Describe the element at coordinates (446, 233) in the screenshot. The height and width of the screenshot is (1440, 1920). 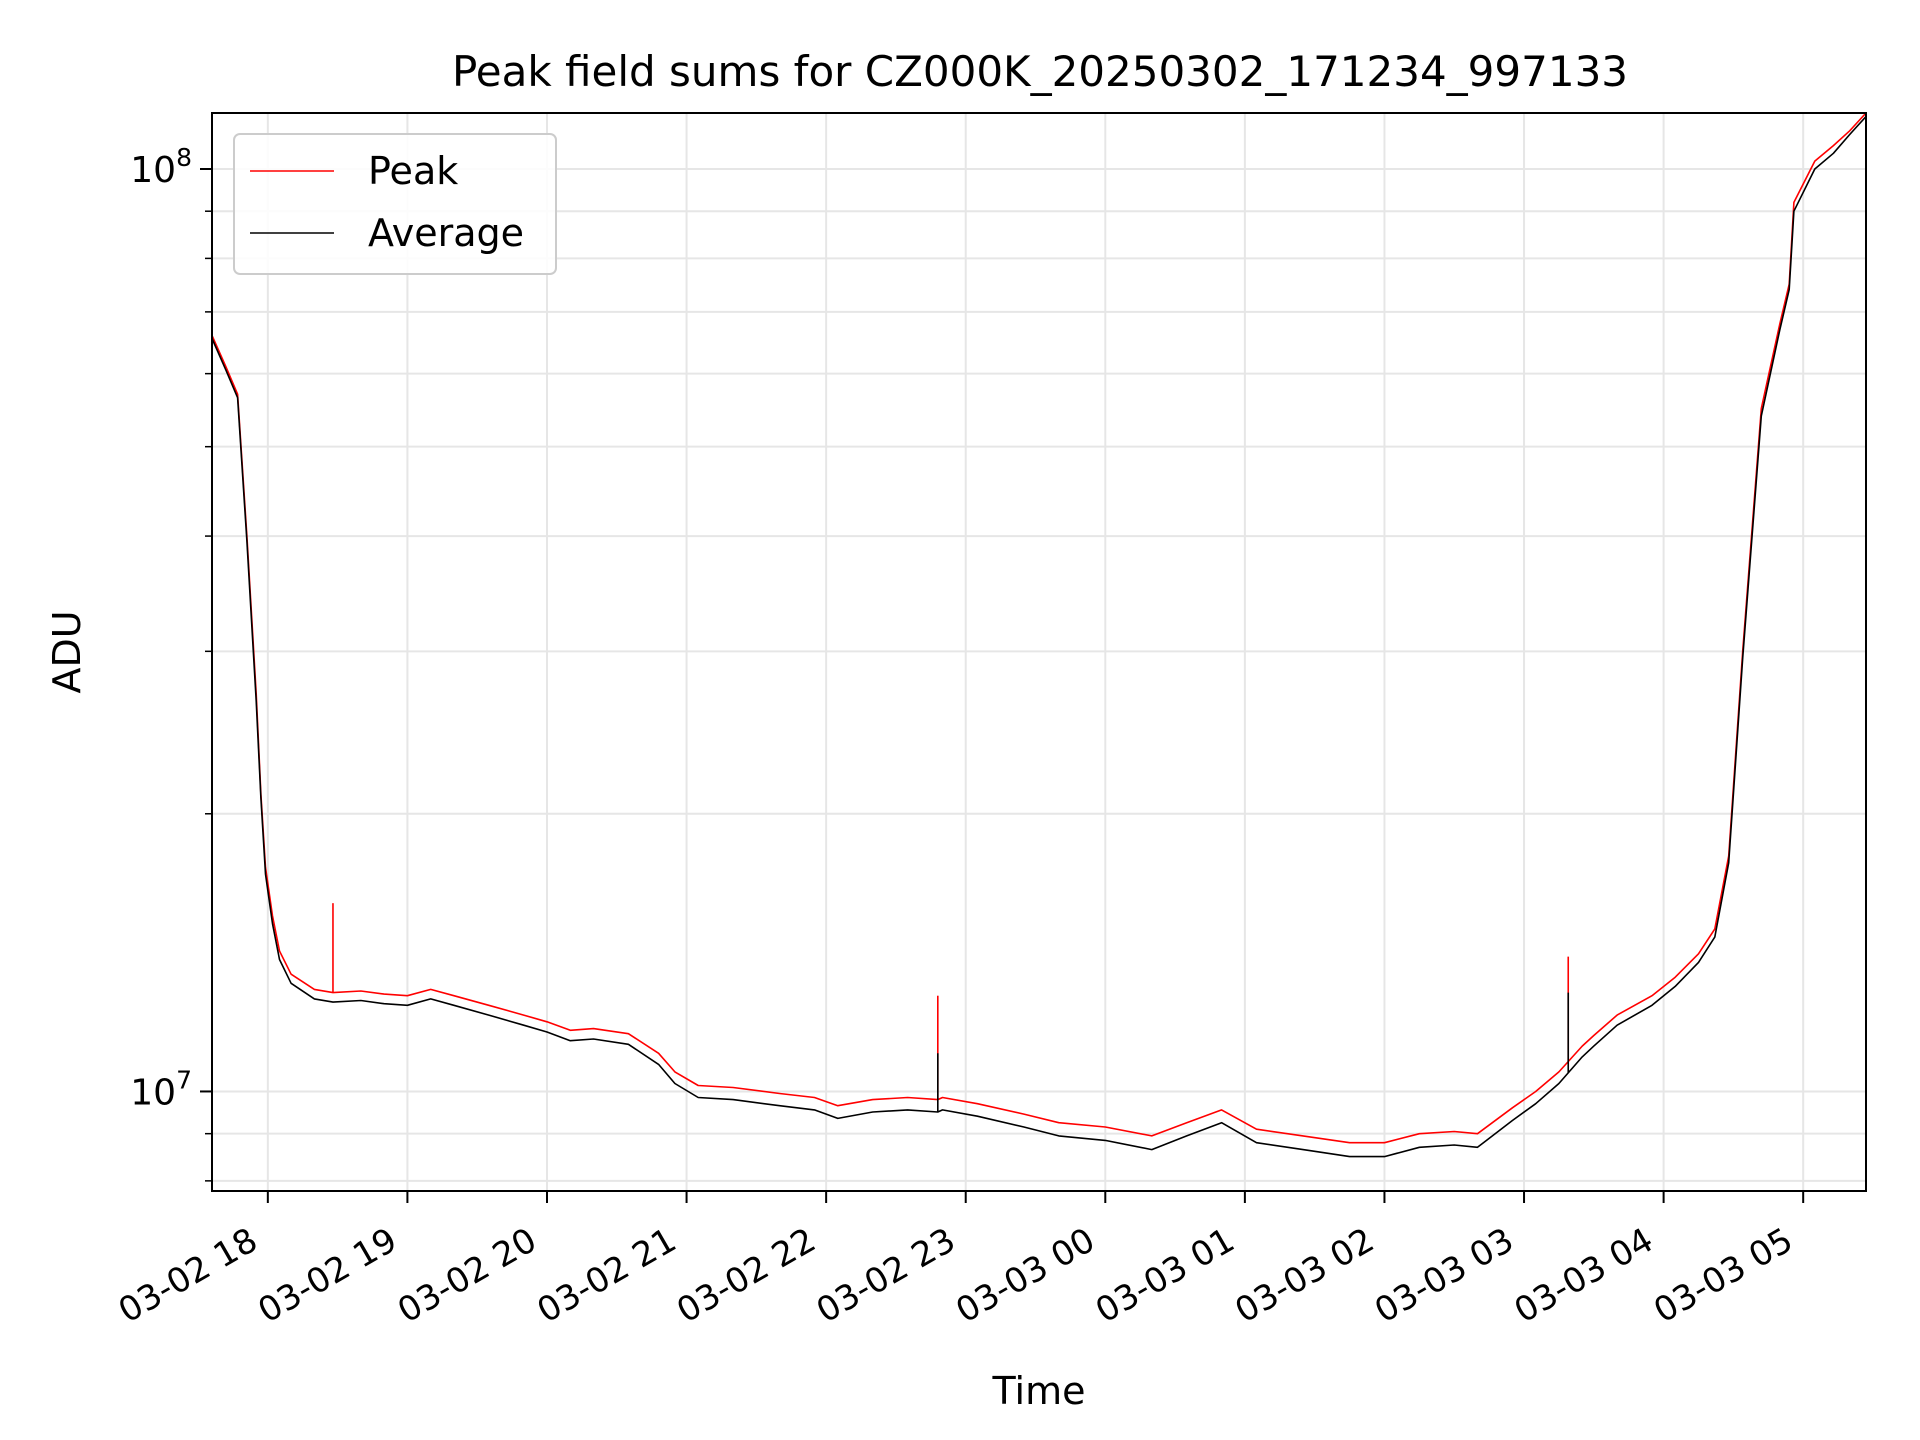
I see `legend-average-label: Average` at that location.